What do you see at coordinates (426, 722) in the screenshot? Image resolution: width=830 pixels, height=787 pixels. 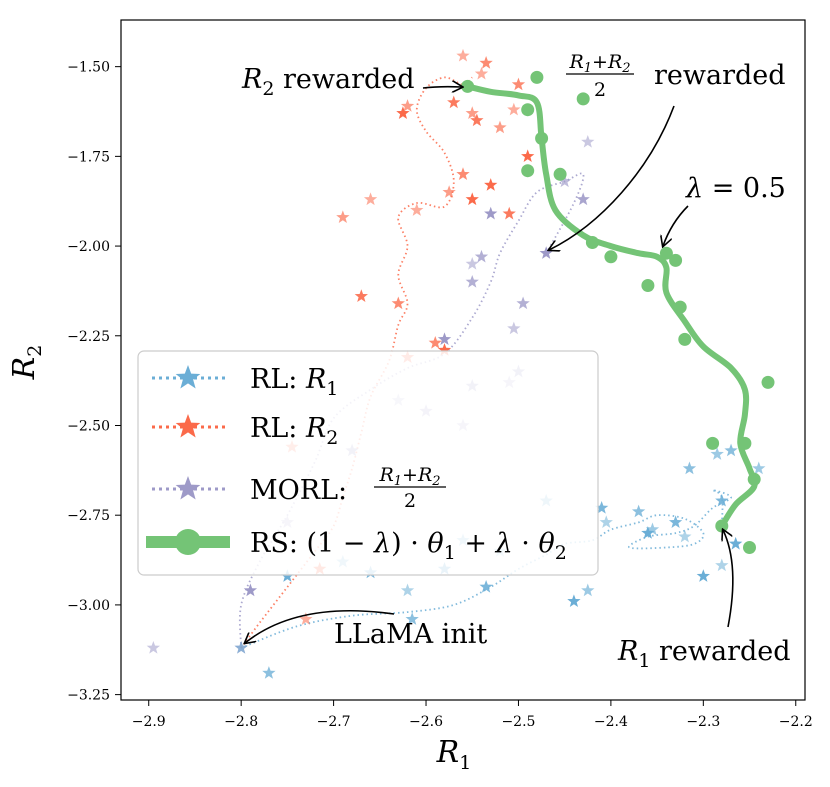 I see `x-tick-label-3: −2.6` at bounding box center [426, 722].